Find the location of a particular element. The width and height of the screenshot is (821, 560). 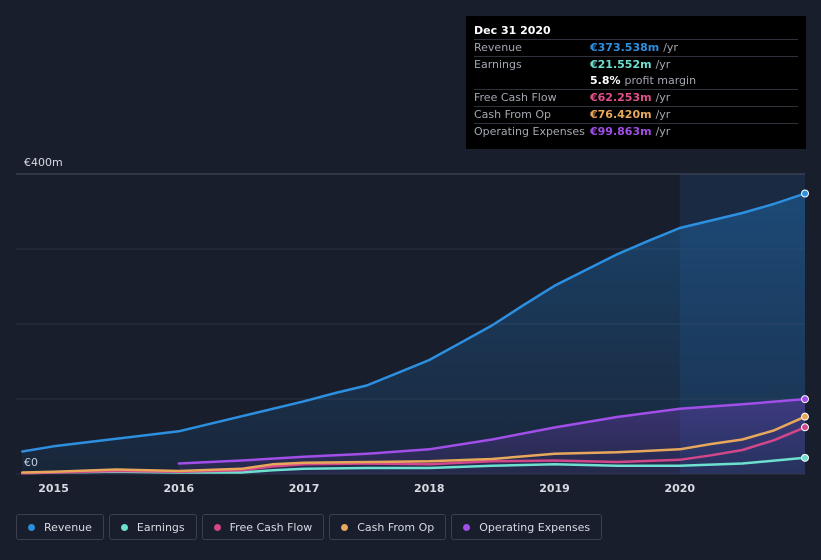

x-tick-label: 2015 is located at coordinates (53, 488).